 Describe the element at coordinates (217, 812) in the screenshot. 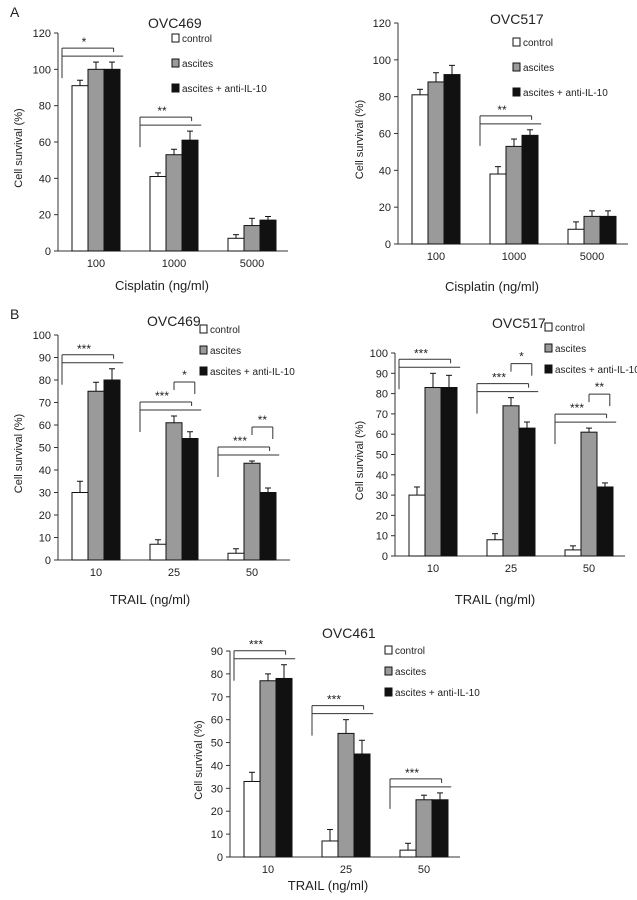

I see `chart5-y-tick-label: 20` at that location.